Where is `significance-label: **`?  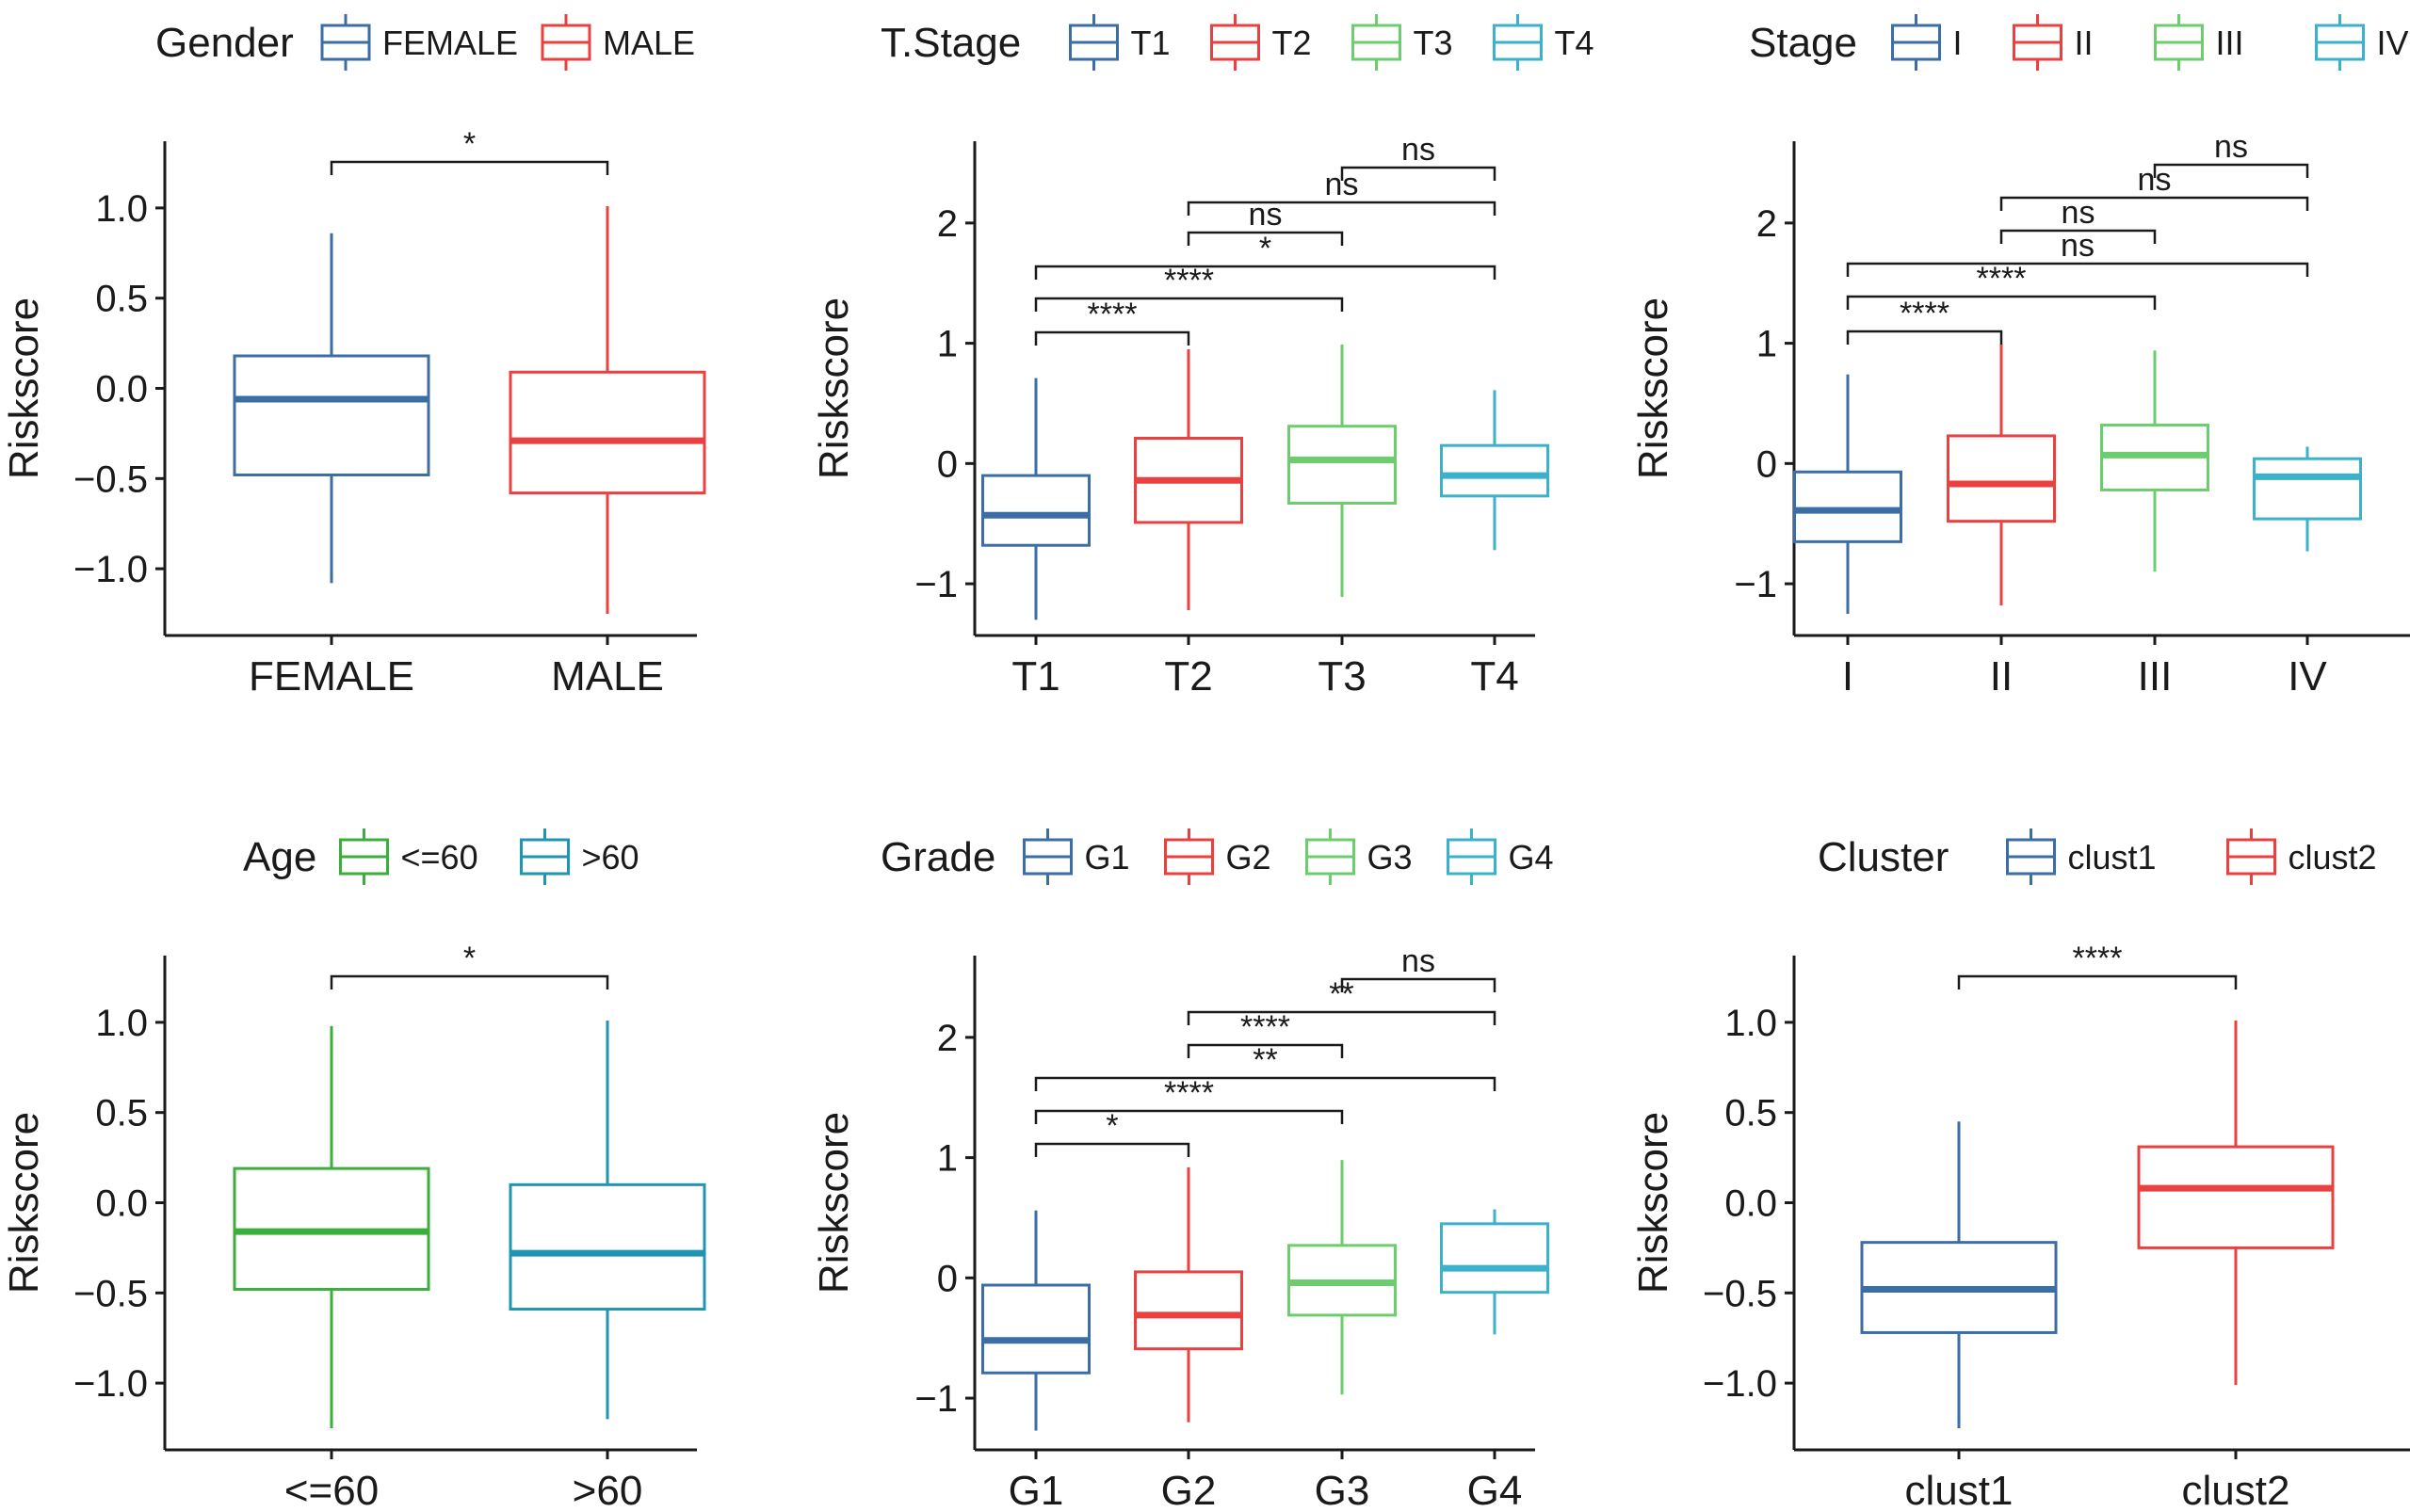
significance-label: ** is located at coordinates (1265, 1060).